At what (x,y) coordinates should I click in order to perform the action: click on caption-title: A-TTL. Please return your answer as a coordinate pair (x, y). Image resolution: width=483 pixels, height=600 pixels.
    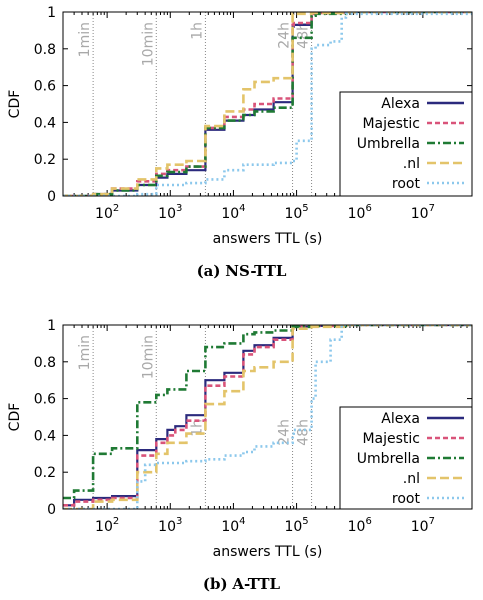
    Looking at the image, I should click on (256, 584).